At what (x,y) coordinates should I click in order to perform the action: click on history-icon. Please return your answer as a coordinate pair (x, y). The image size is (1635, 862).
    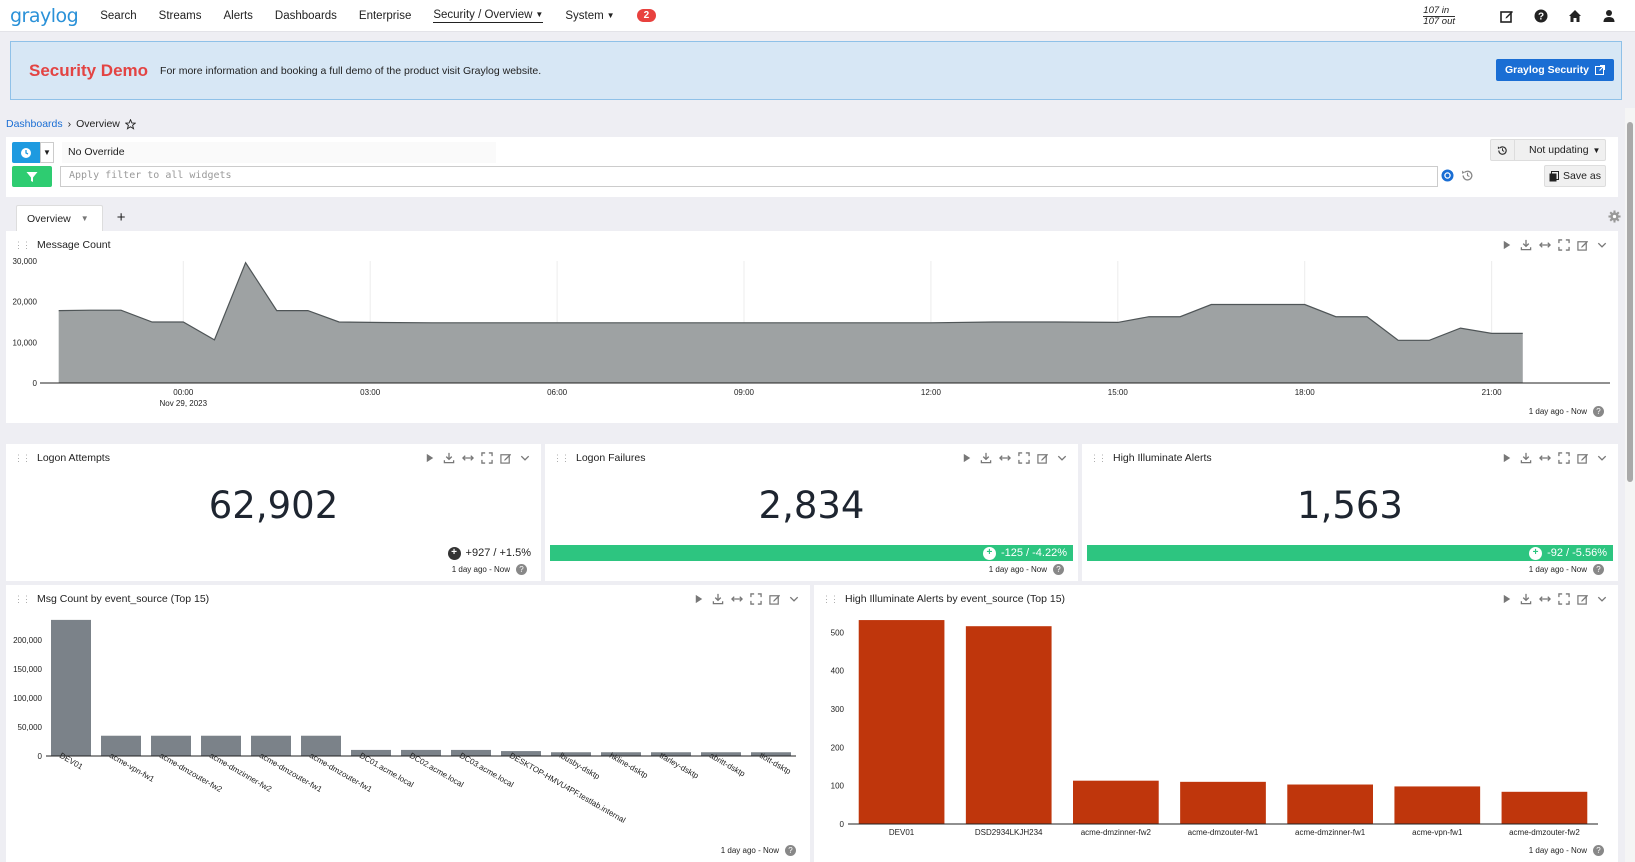
    Looking at the image, I should click on (1503, 150).